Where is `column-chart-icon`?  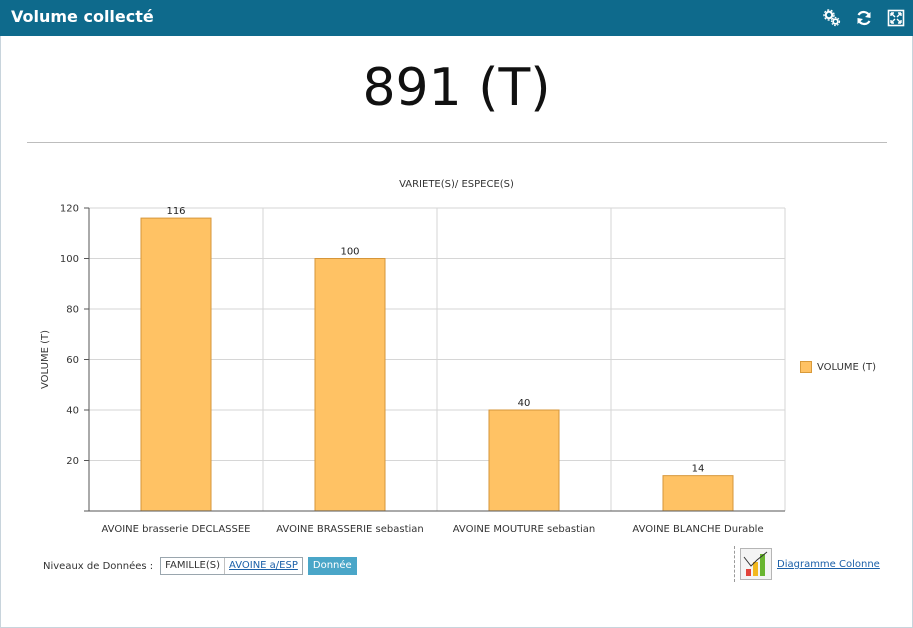
column-chart-icon is located at coordinates (756, 564).